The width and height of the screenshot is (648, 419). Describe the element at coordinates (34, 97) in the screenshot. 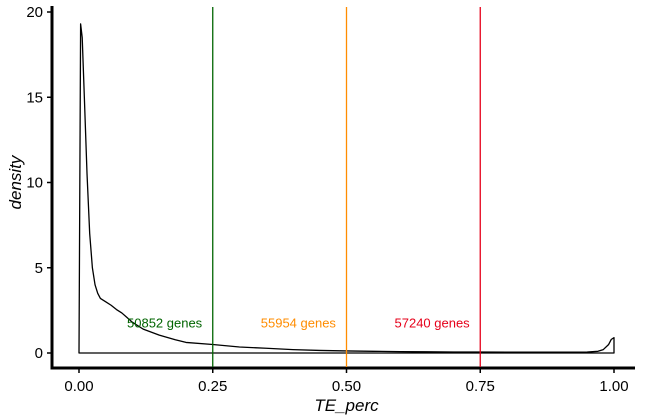

I see `y-tick-label: 15` at that location.